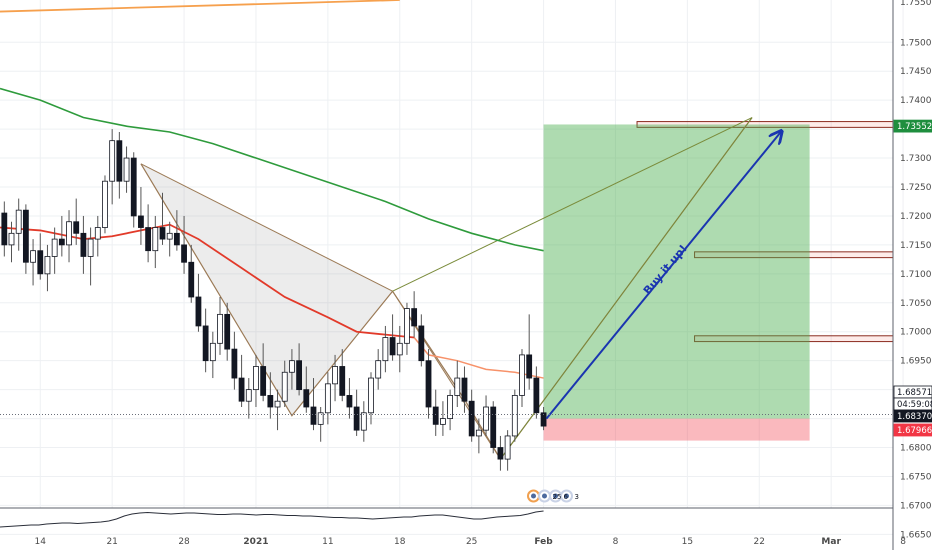 Image resolution: width=932 pixels, height=554 pixels. I want to click on time-tick-label: 25, so click(471, 542).